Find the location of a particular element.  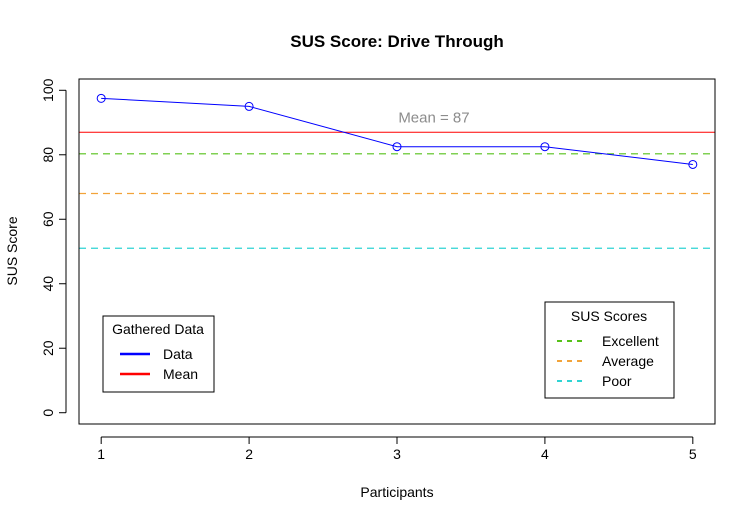

x-tick-label: 4 is located at coordinates (545, 454).